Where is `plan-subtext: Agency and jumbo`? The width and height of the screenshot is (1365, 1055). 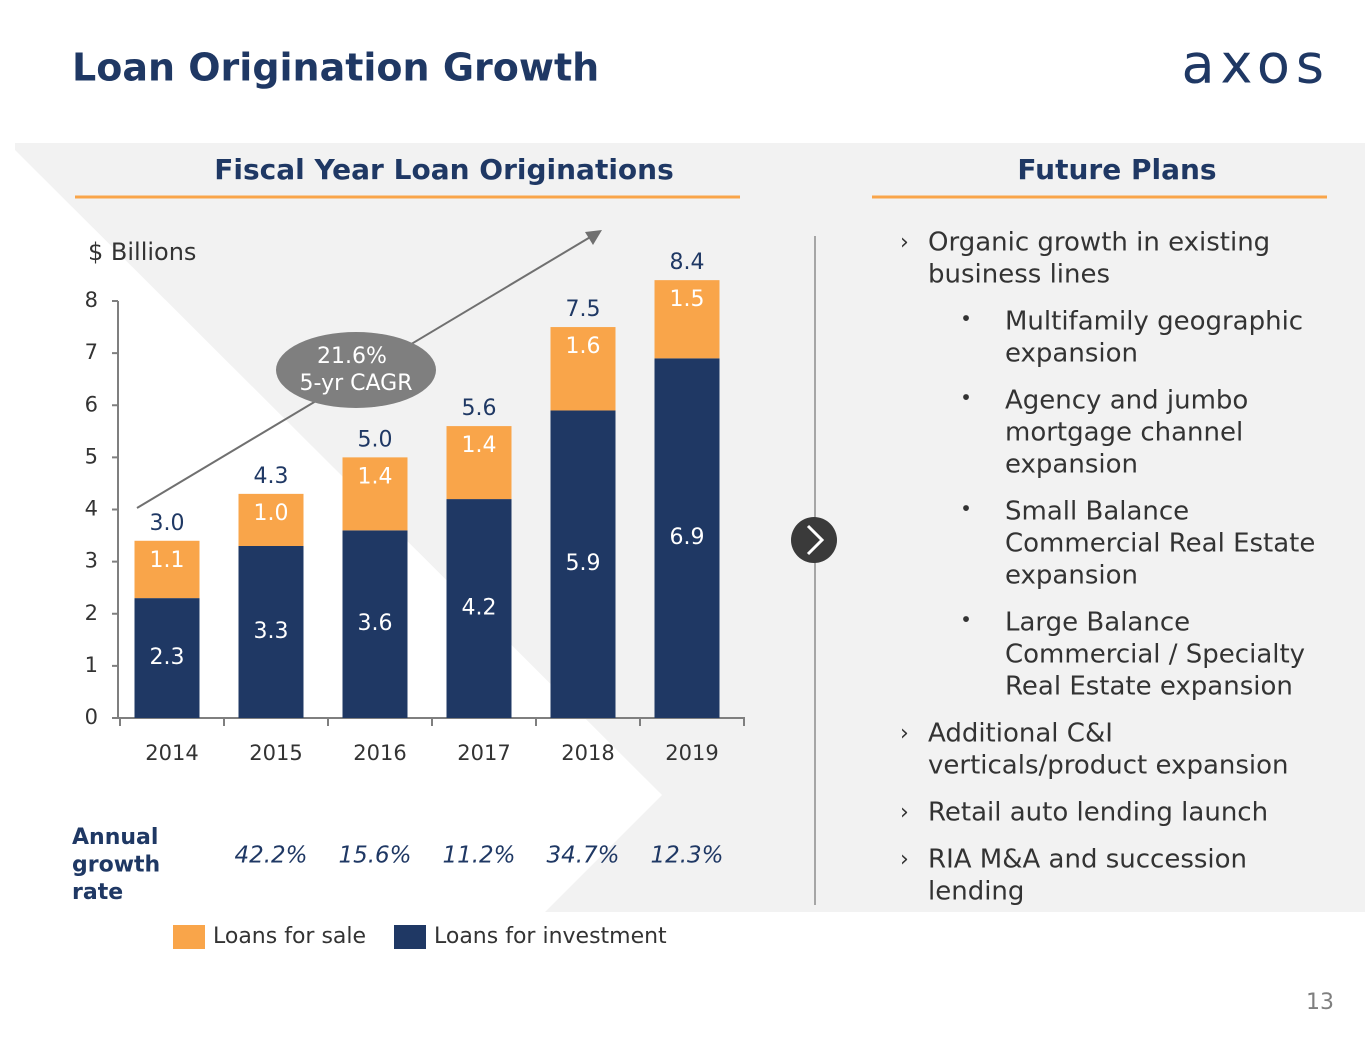
plan-subtext: Agency and jumbo is located at coordinates (1126, 401).